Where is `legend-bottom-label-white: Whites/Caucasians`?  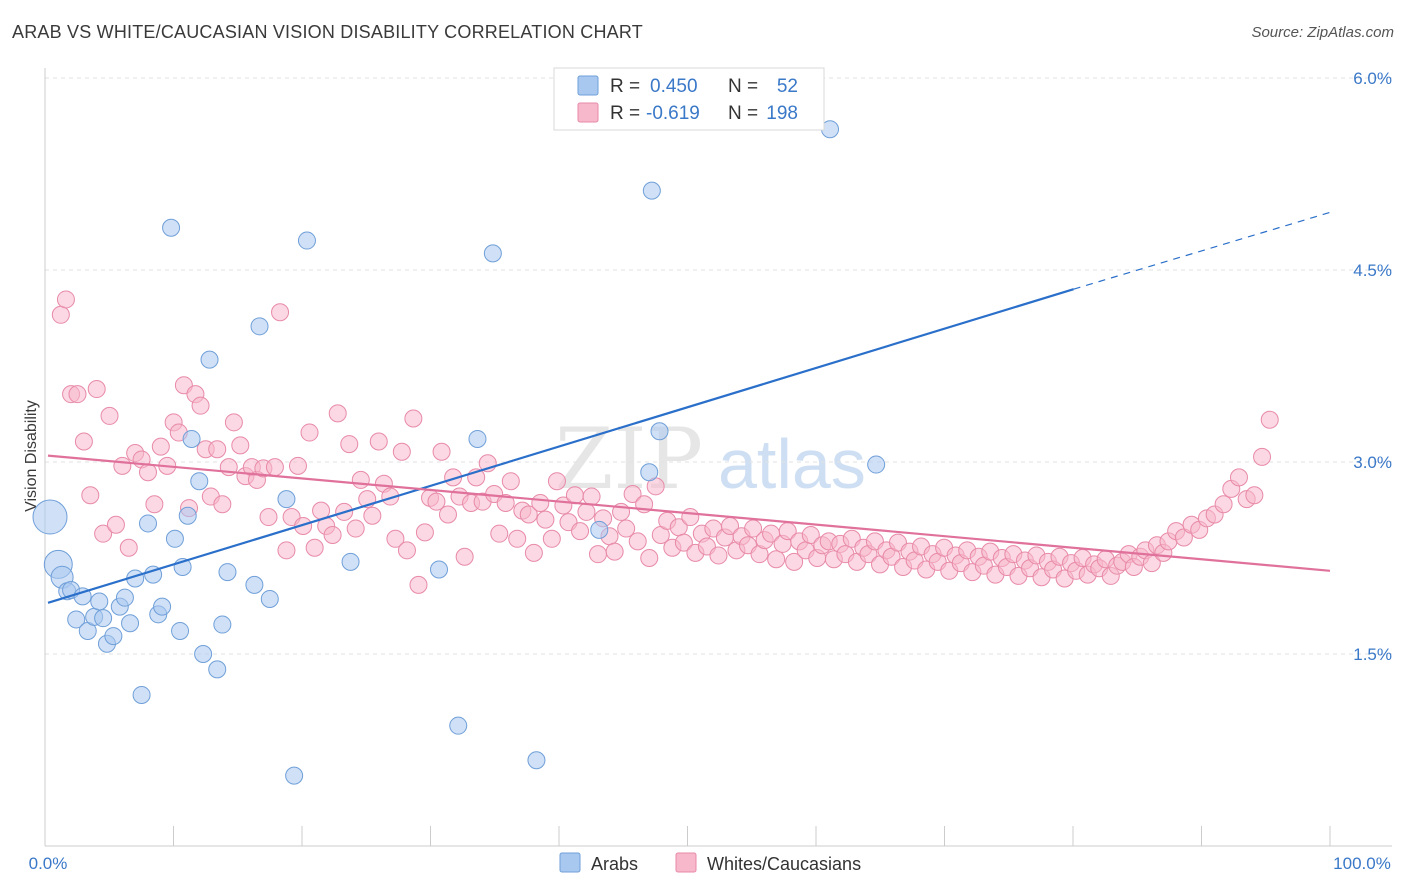
legend-bottom-label-white: Whites/Caucasians is located at coordinates (784, 864).